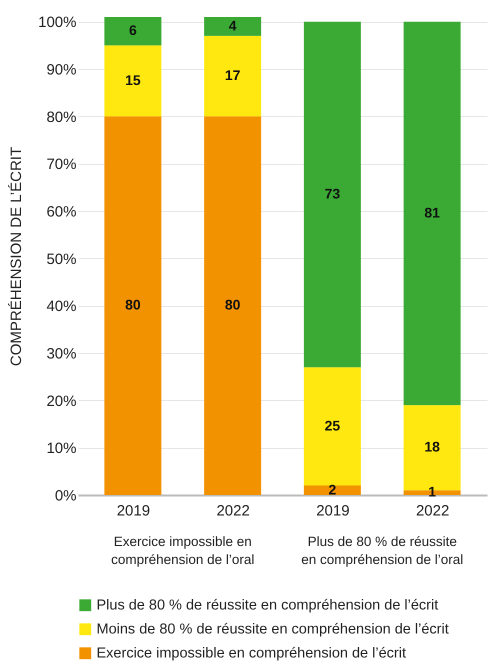  Describe the element at coordinates (57, 23) in the screenshot. I see `y-tick-label: 100%` at that location.